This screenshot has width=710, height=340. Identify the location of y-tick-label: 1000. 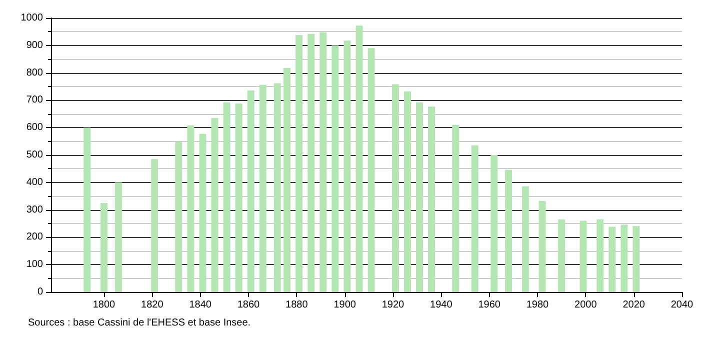
(32, 18).